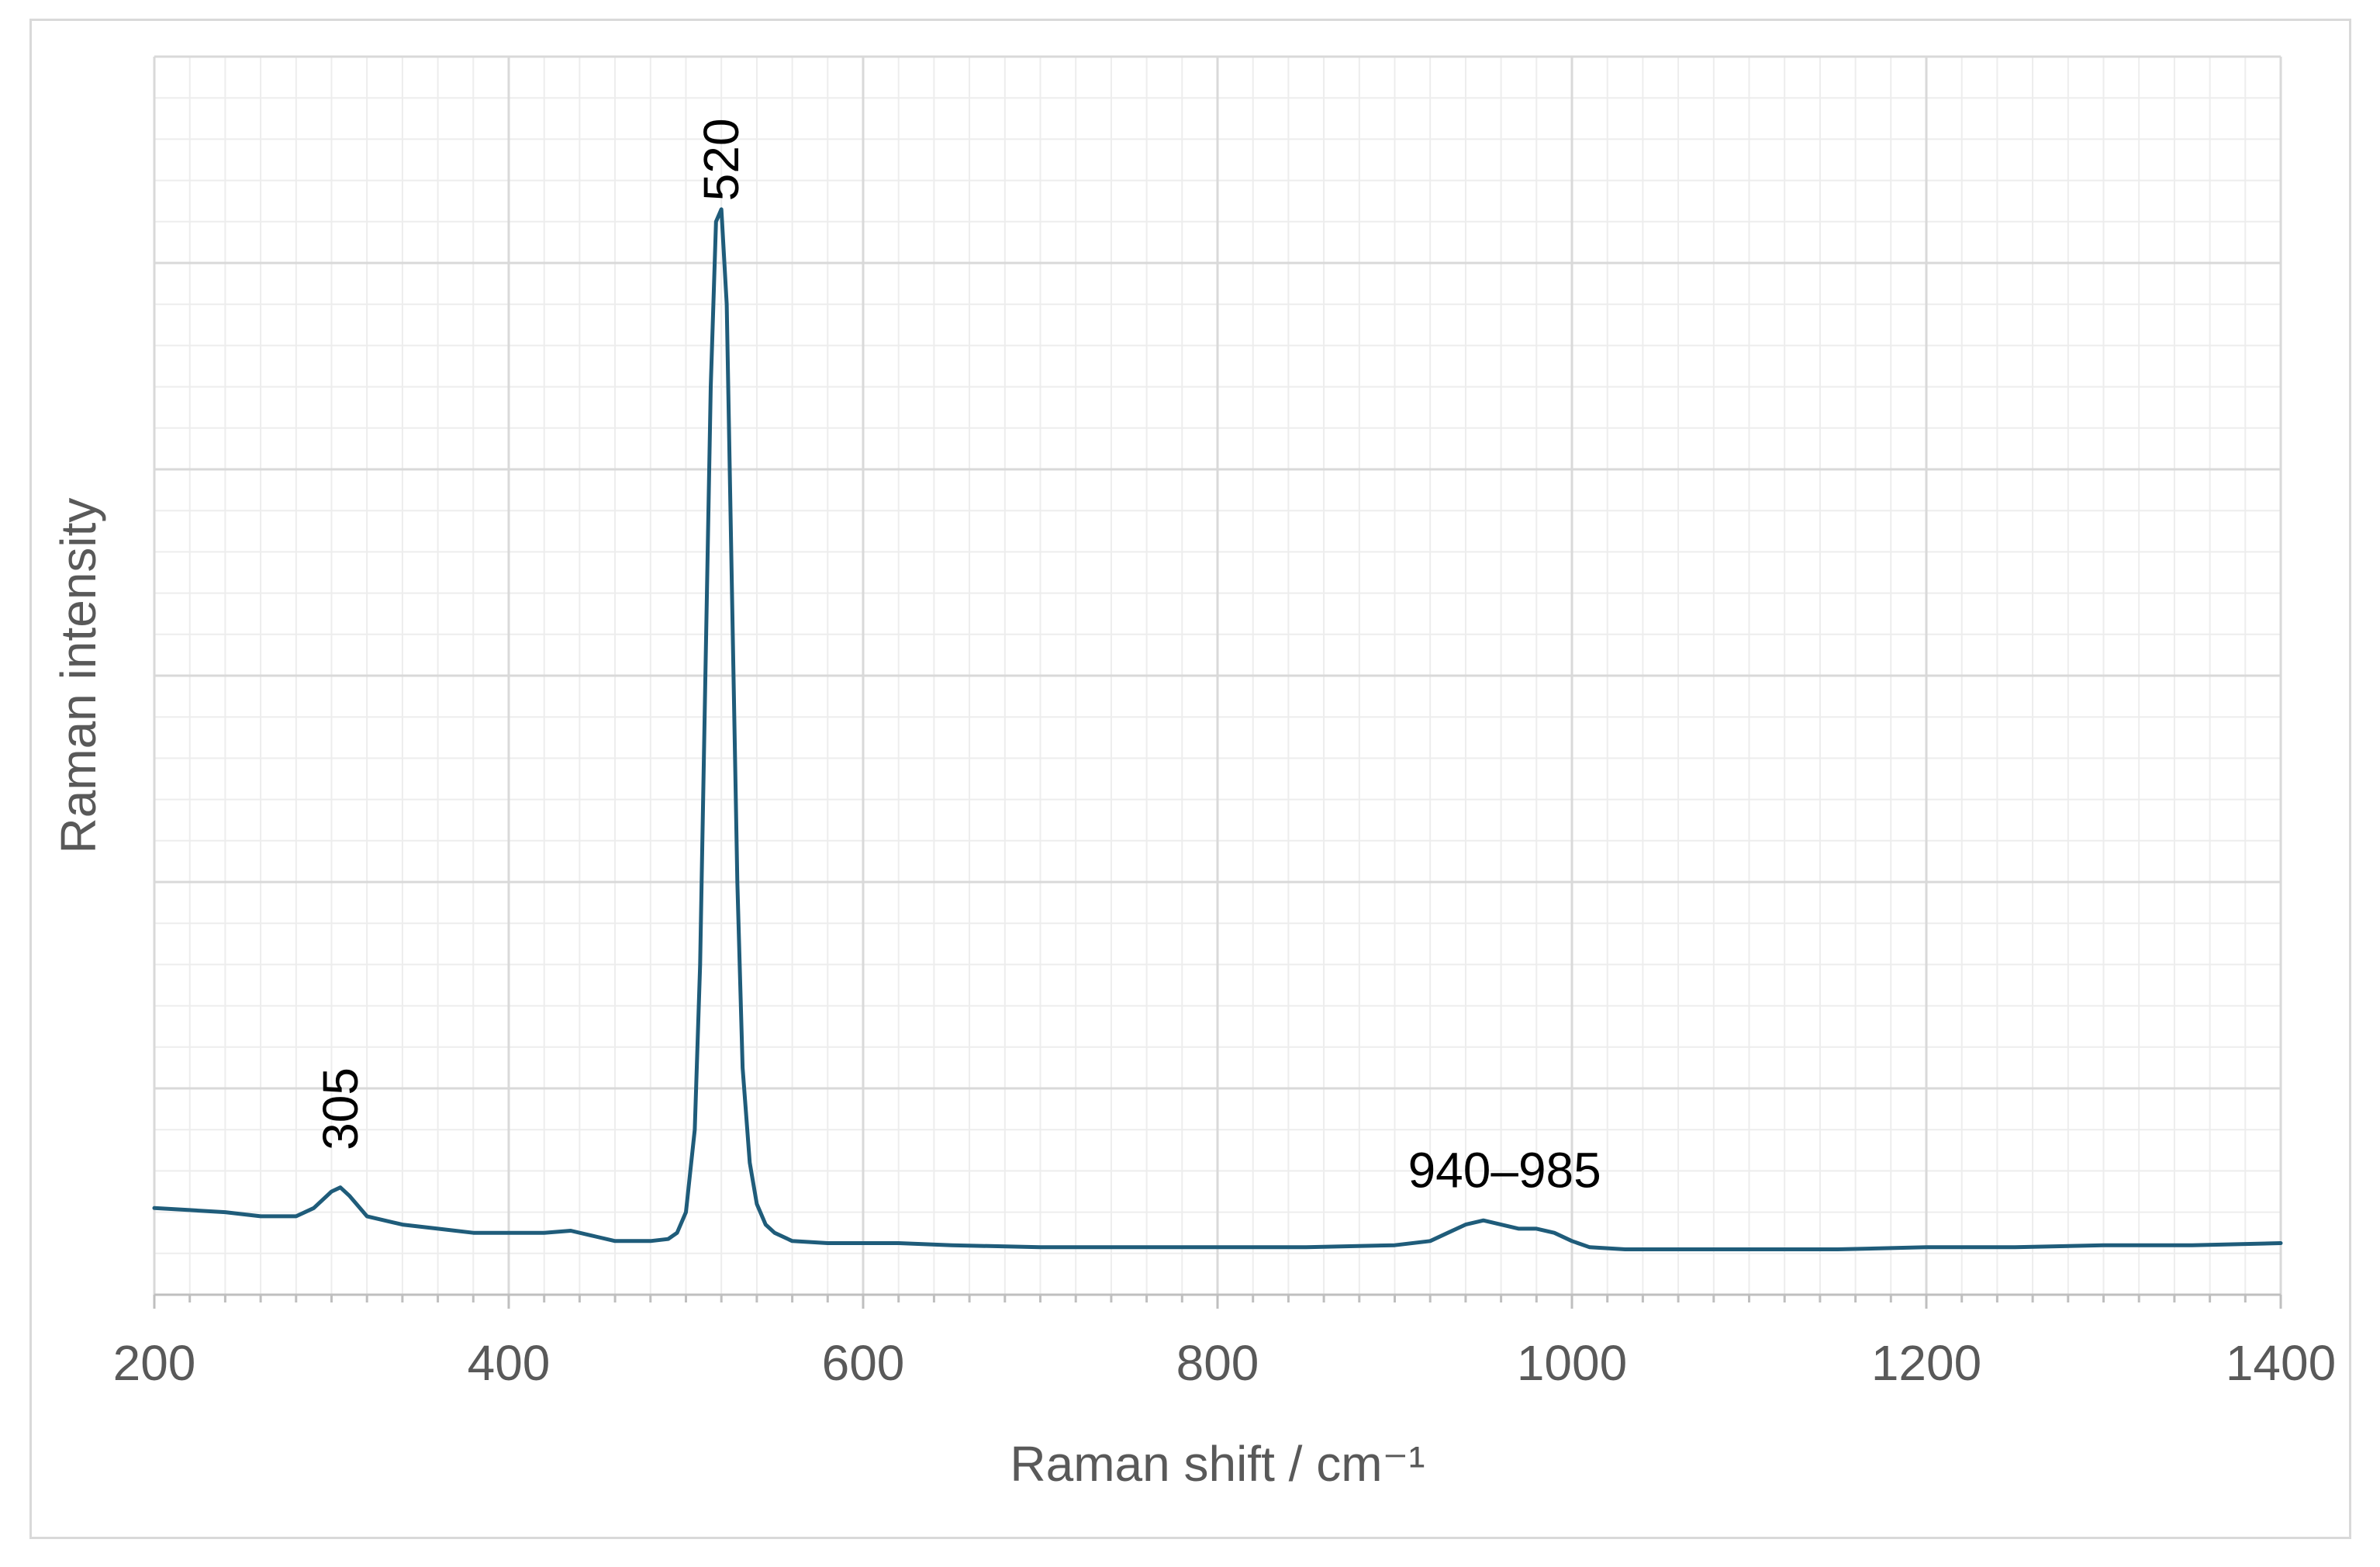 The width and height of the screenshot is (2380, 1567). What do you see at coordinates (721, 160) in the screenshot?
I see `peak-label: 520` at bounding box center [721, 160].